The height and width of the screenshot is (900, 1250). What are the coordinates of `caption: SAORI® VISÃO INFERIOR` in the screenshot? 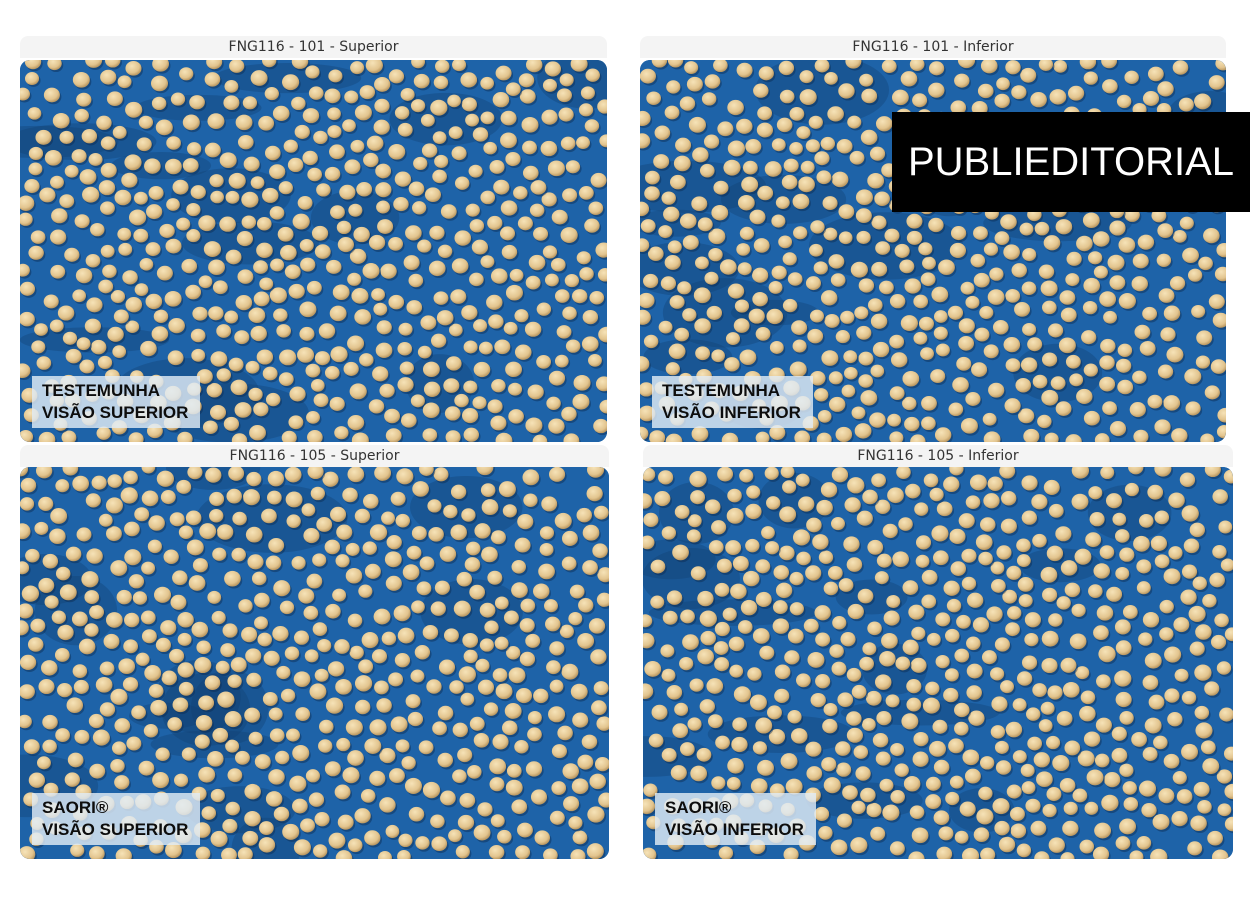 It's located at (735, 819).